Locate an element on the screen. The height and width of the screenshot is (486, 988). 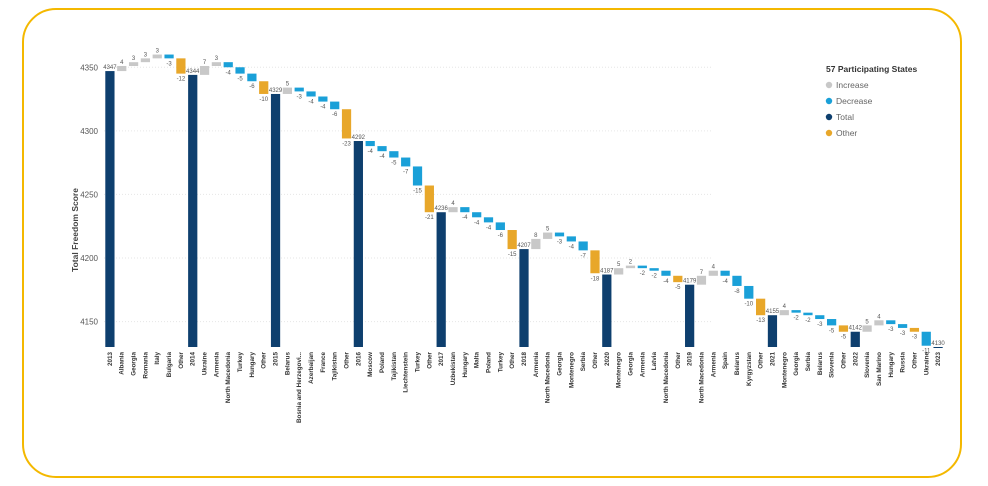
data-label: -3 is located at coordinates (560, 242).